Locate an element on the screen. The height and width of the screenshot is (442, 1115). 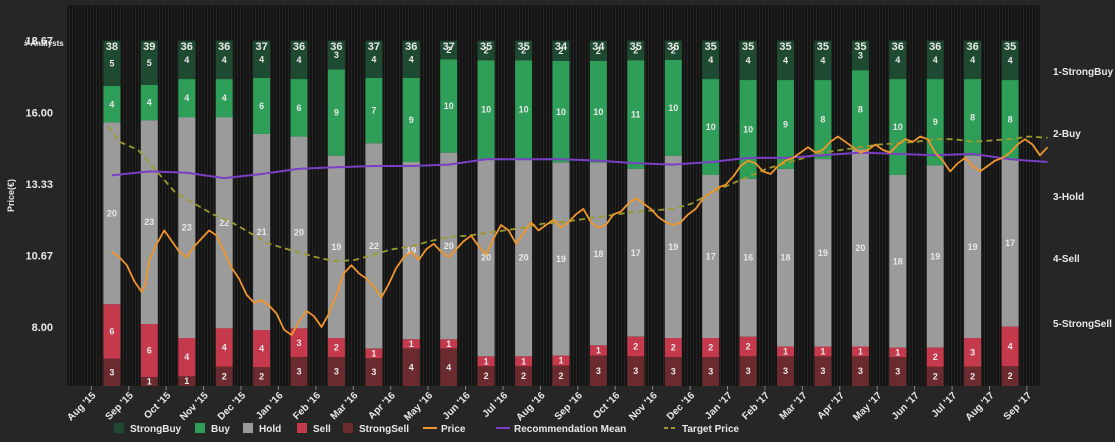
bar-value-label: 6 is located at coordinates (149, 351).